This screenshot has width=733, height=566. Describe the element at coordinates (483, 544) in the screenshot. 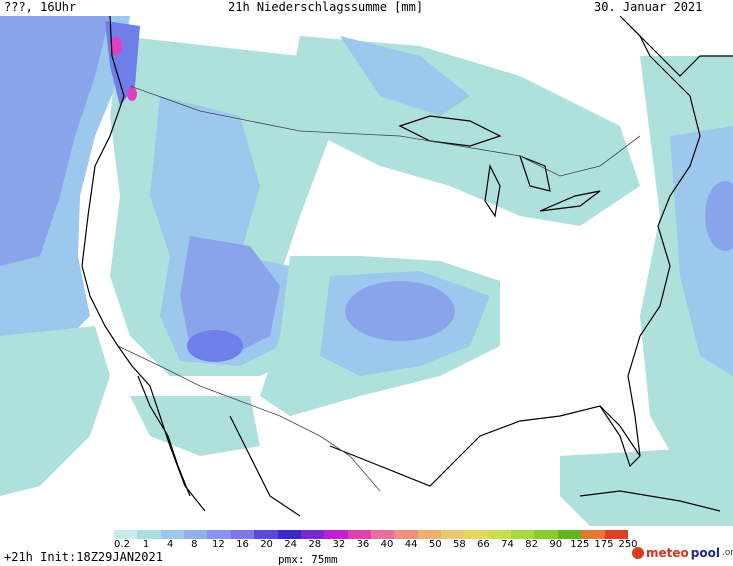

I see `color-scale-label: 66` at that location.